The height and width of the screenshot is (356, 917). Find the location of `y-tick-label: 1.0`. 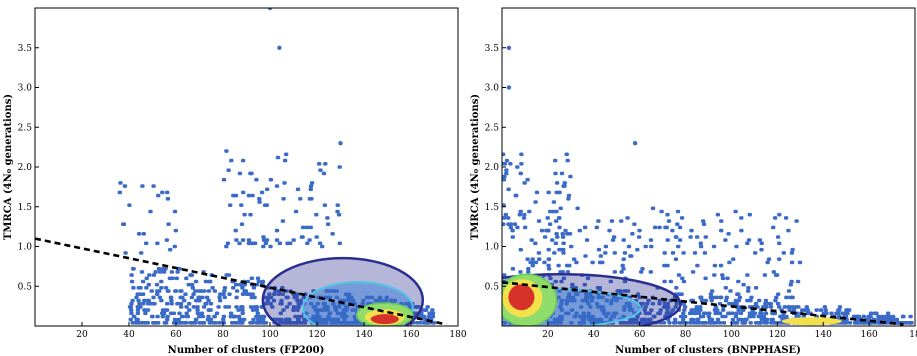

y-tick-label: 1.0 is located at coordinates (25, 248).